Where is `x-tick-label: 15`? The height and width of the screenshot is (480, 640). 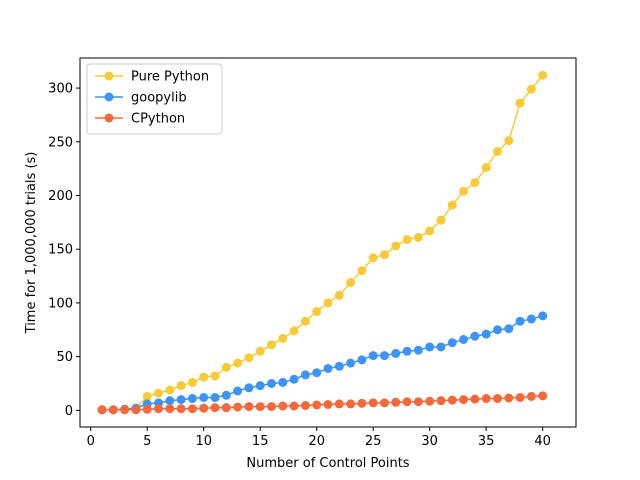 x-tick-label: 15 is located at coordinates (260, 441).